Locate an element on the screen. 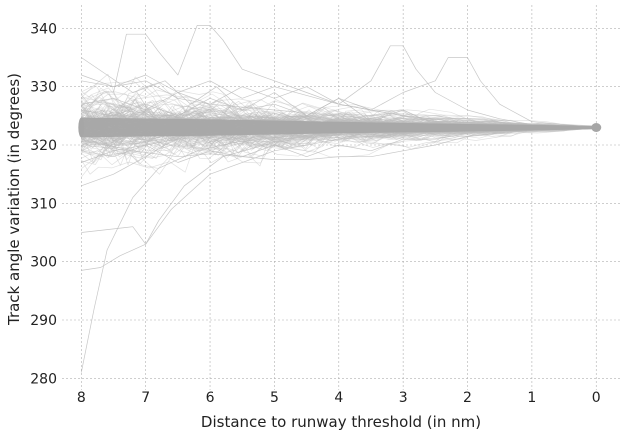  convergence-point is located at coordinates (596, 127).